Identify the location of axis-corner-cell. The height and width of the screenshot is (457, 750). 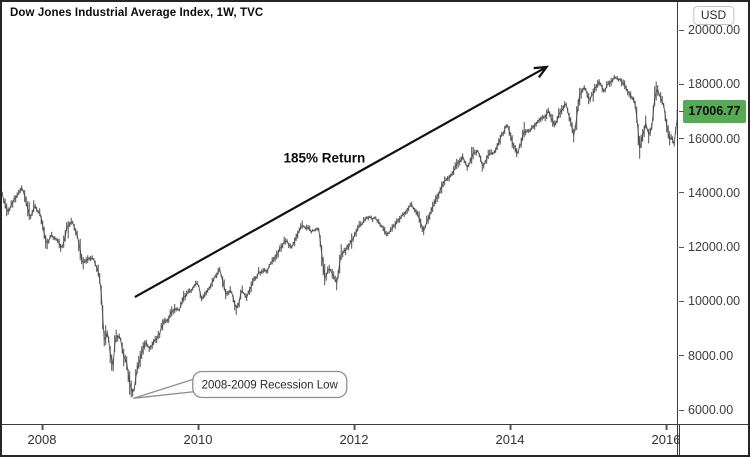
(713, 440).